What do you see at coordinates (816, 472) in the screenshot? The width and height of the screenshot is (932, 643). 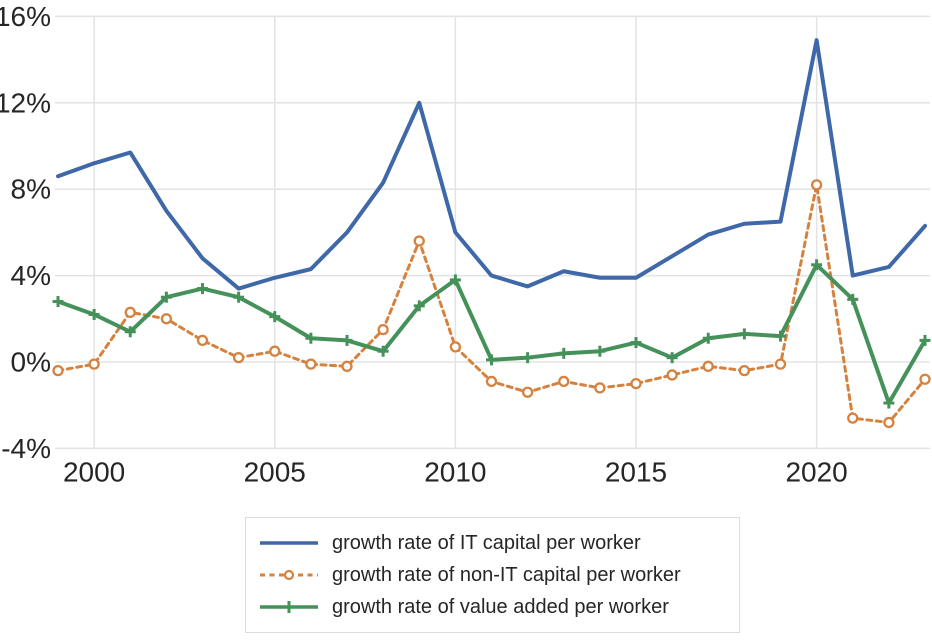 I see `x-tick-label: 2020` at bounding box center [816, 472].